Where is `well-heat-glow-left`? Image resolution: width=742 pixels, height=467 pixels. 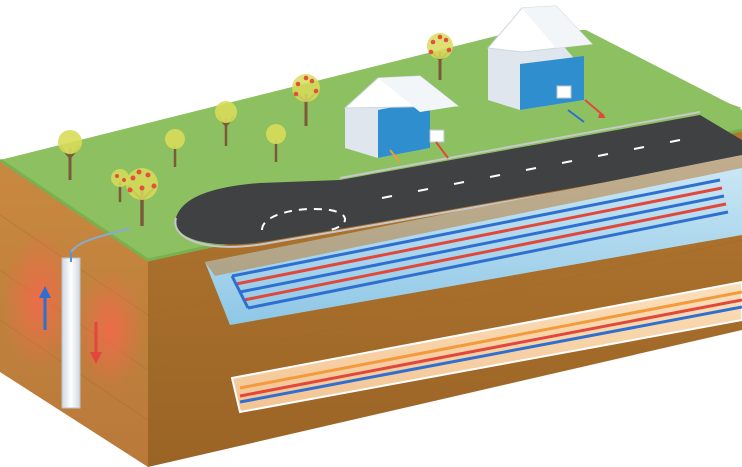
well-heat-glow-left is located at coordinates (40, 300).